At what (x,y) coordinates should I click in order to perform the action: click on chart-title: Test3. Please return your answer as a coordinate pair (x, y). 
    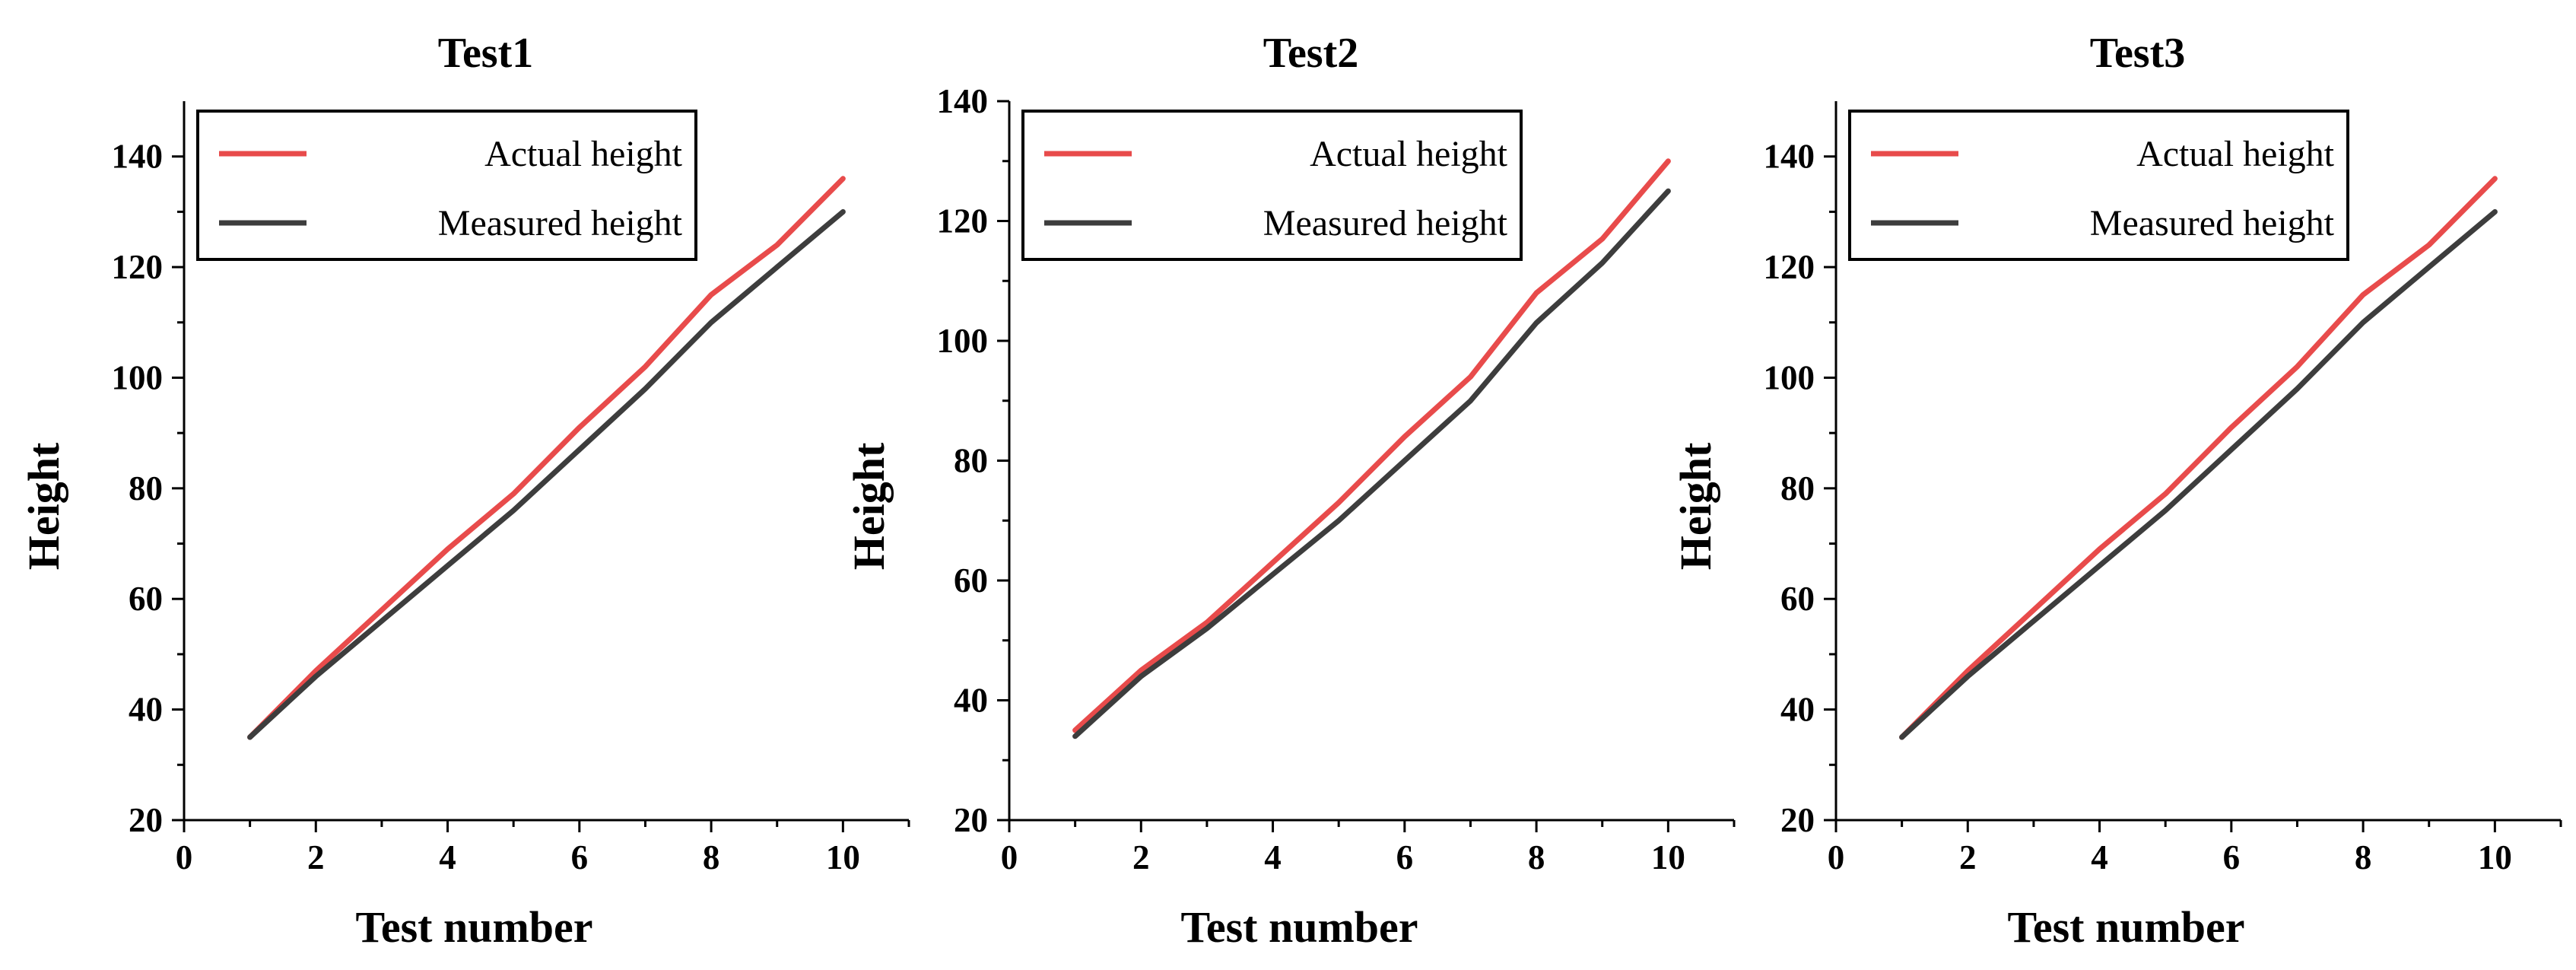
    Looking at the image, I should click on (2138, 53).